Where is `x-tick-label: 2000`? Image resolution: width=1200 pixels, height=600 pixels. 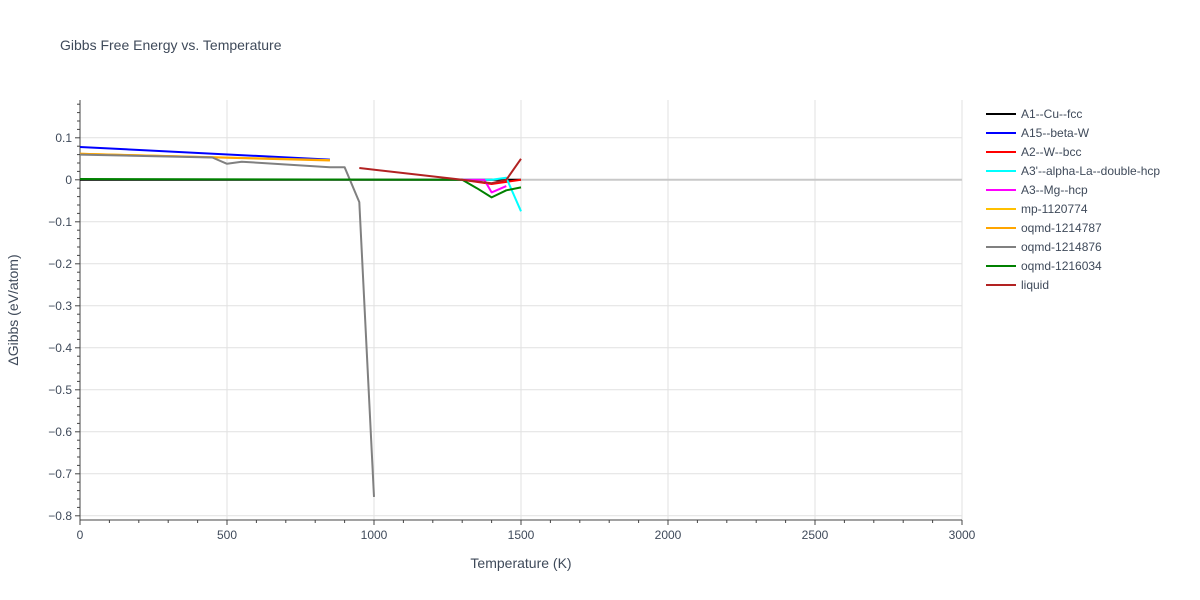
x-tick-label: 2000 is located at coordinates (668, 535).